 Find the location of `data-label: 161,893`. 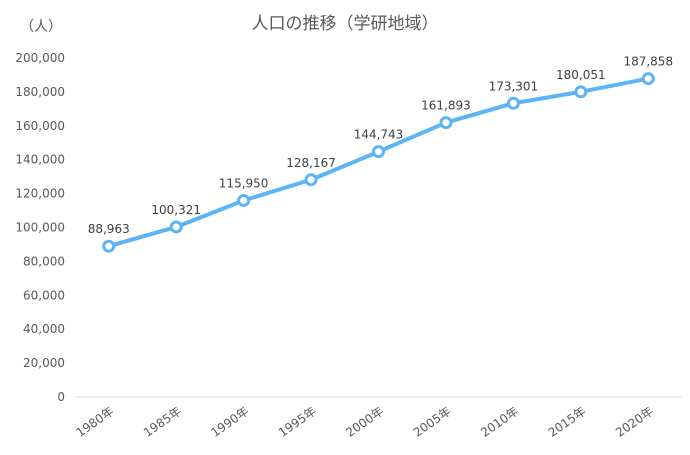

data-label: 161,893 is located at coordinates (446, 106).